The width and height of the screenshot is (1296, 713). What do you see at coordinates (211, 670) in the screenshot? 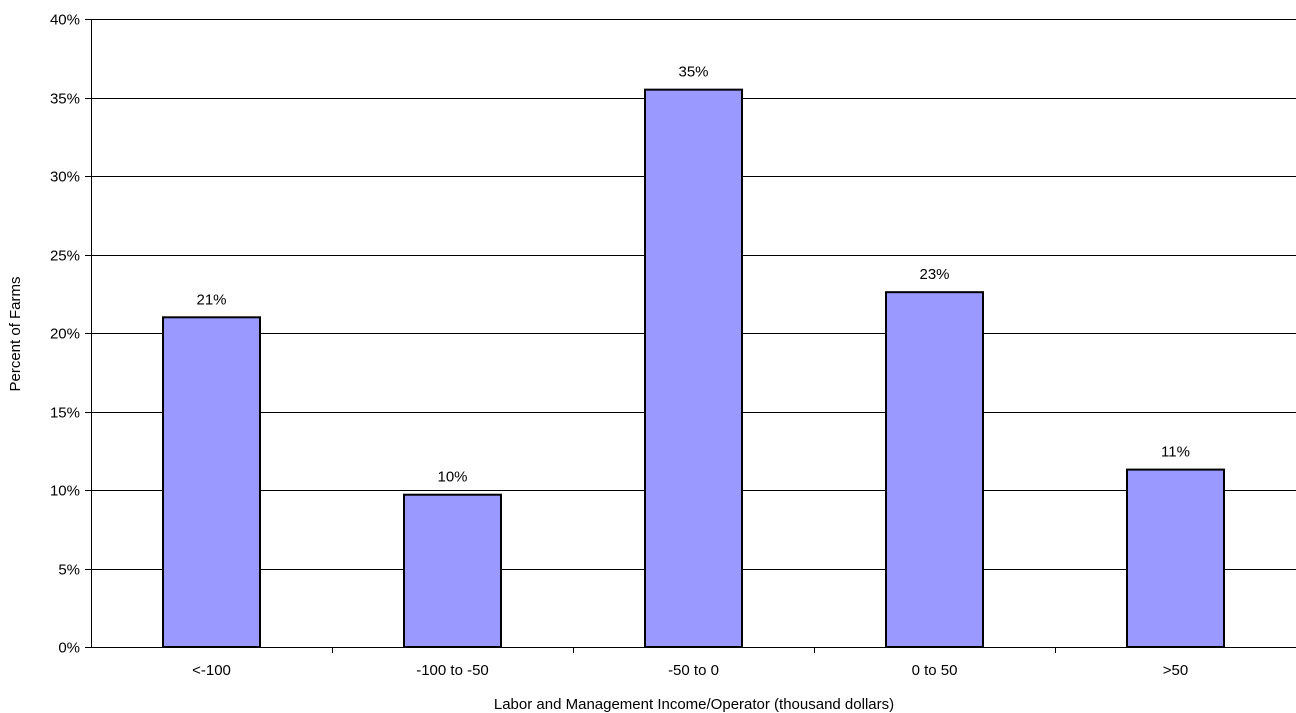
I see `x-tick-label: <-100` at bounding box center [211, 670].